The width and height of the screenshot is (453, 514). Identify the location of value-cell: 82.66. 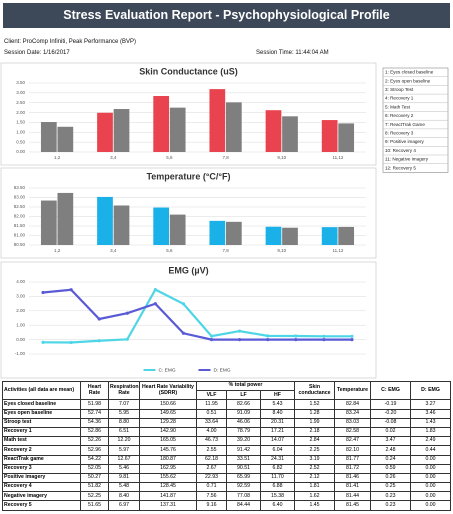
(243, 404).